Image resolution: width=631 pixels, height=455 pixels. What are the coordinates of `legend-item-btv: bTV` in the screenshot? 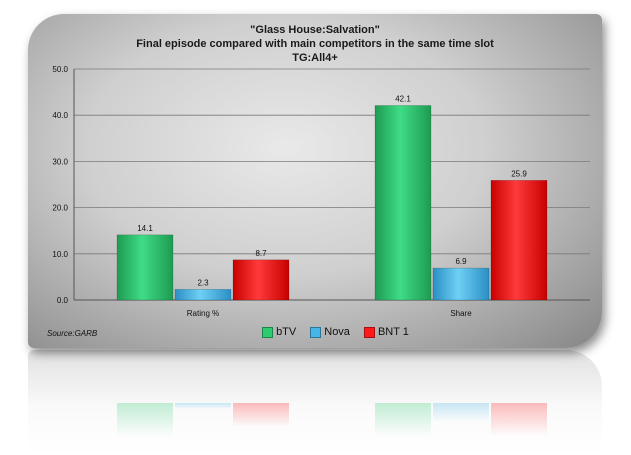 It's located at (279, 332).